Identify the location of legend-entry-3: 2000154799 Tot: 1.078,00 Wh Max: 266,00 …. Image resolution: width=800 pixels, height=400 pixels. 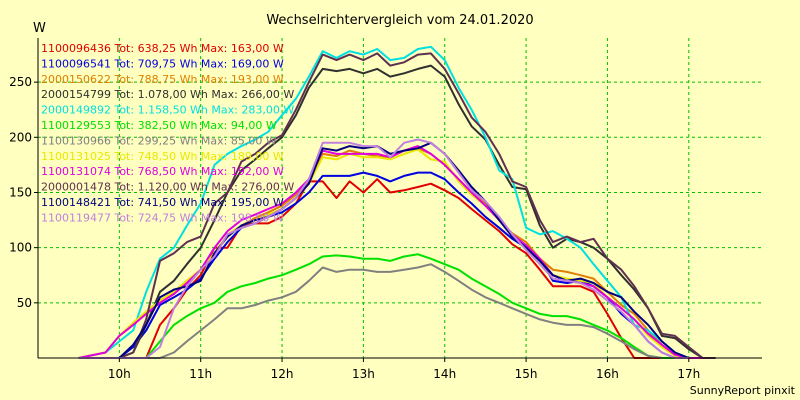
(167, 94).